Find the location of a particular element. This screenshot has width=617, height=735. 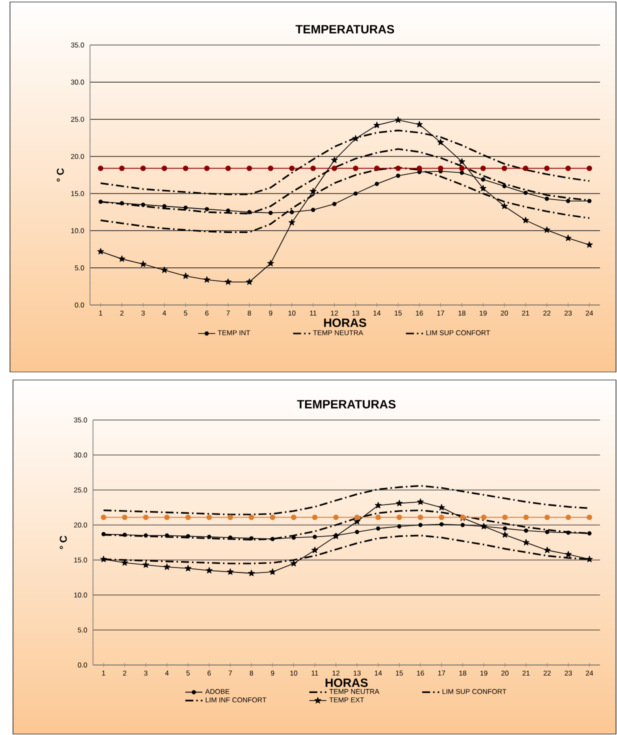

y-axis-title: ° C is located at coordinates (60, 175).